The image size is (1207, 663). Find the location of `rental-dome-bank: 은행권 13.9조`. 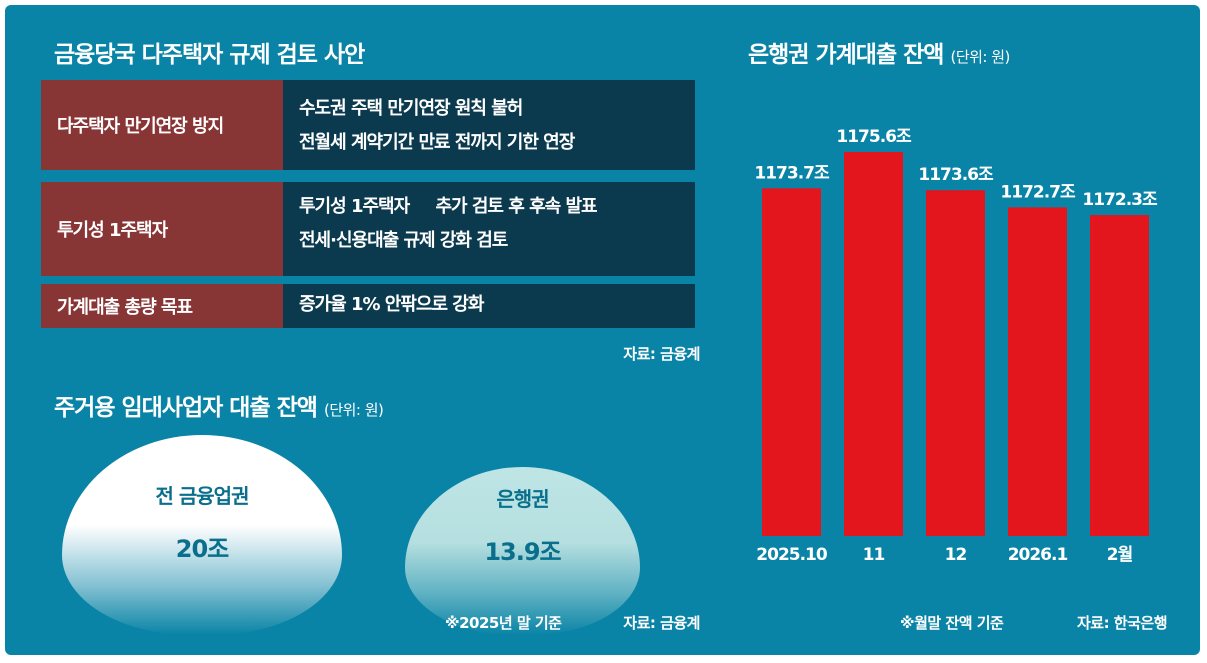

rental-dome-bank: 은행권 13.9조 is located at coordinates (522, 551).